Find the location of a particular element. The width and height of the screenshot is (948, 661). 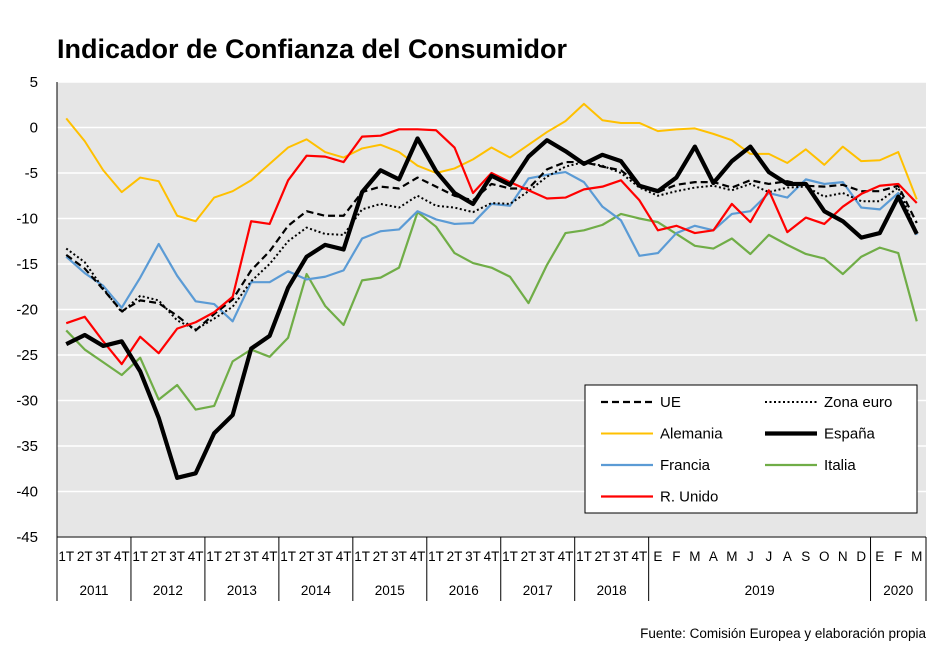

x-tick-label: D is located at coordinates (861, 556).